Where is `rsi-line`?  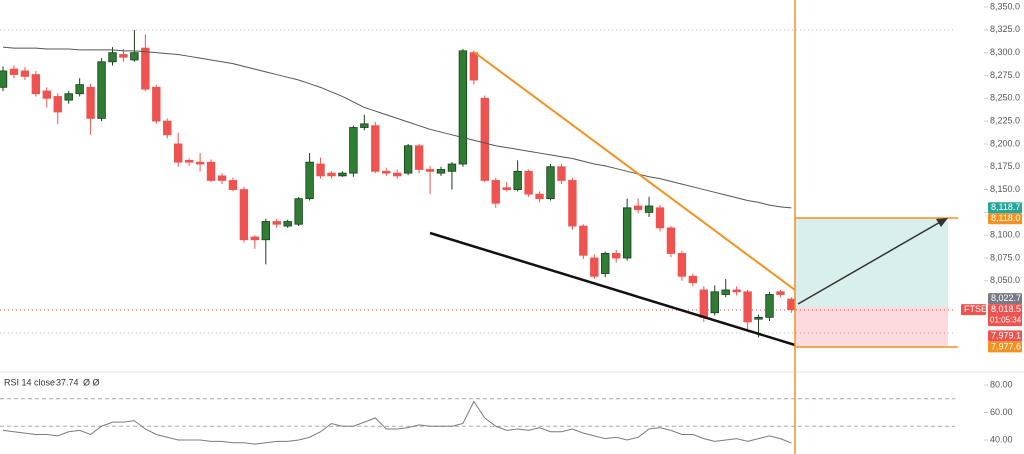
rsi-line is located at coordinates (397, 422).